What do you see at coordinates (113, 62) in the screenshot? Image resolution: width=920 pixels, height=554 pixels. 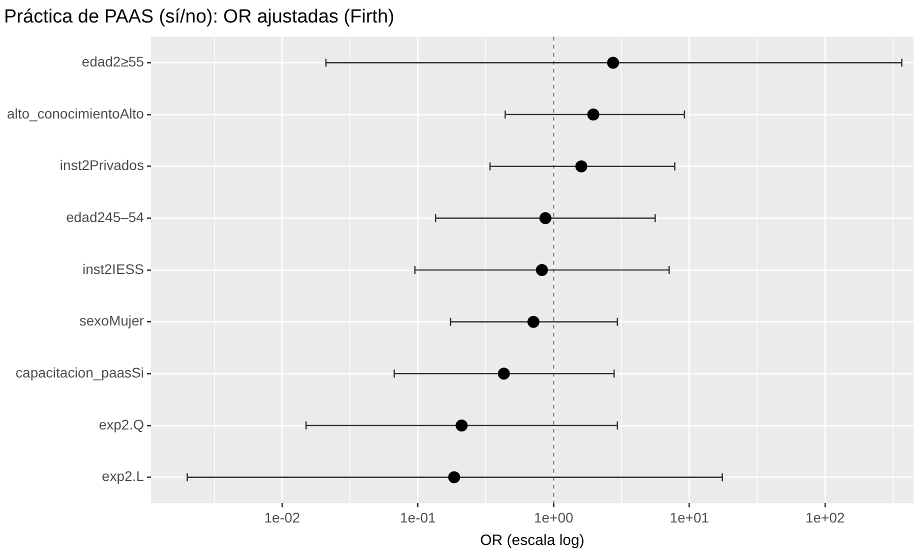 I see `y-tick-label: edad2≥55` at bounding box center [113, 62].